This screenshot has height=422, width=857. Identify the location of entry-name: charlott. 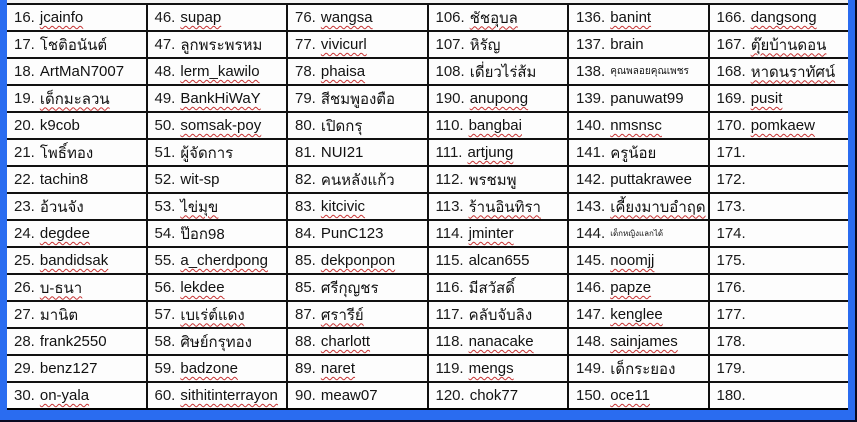
(345, 341).